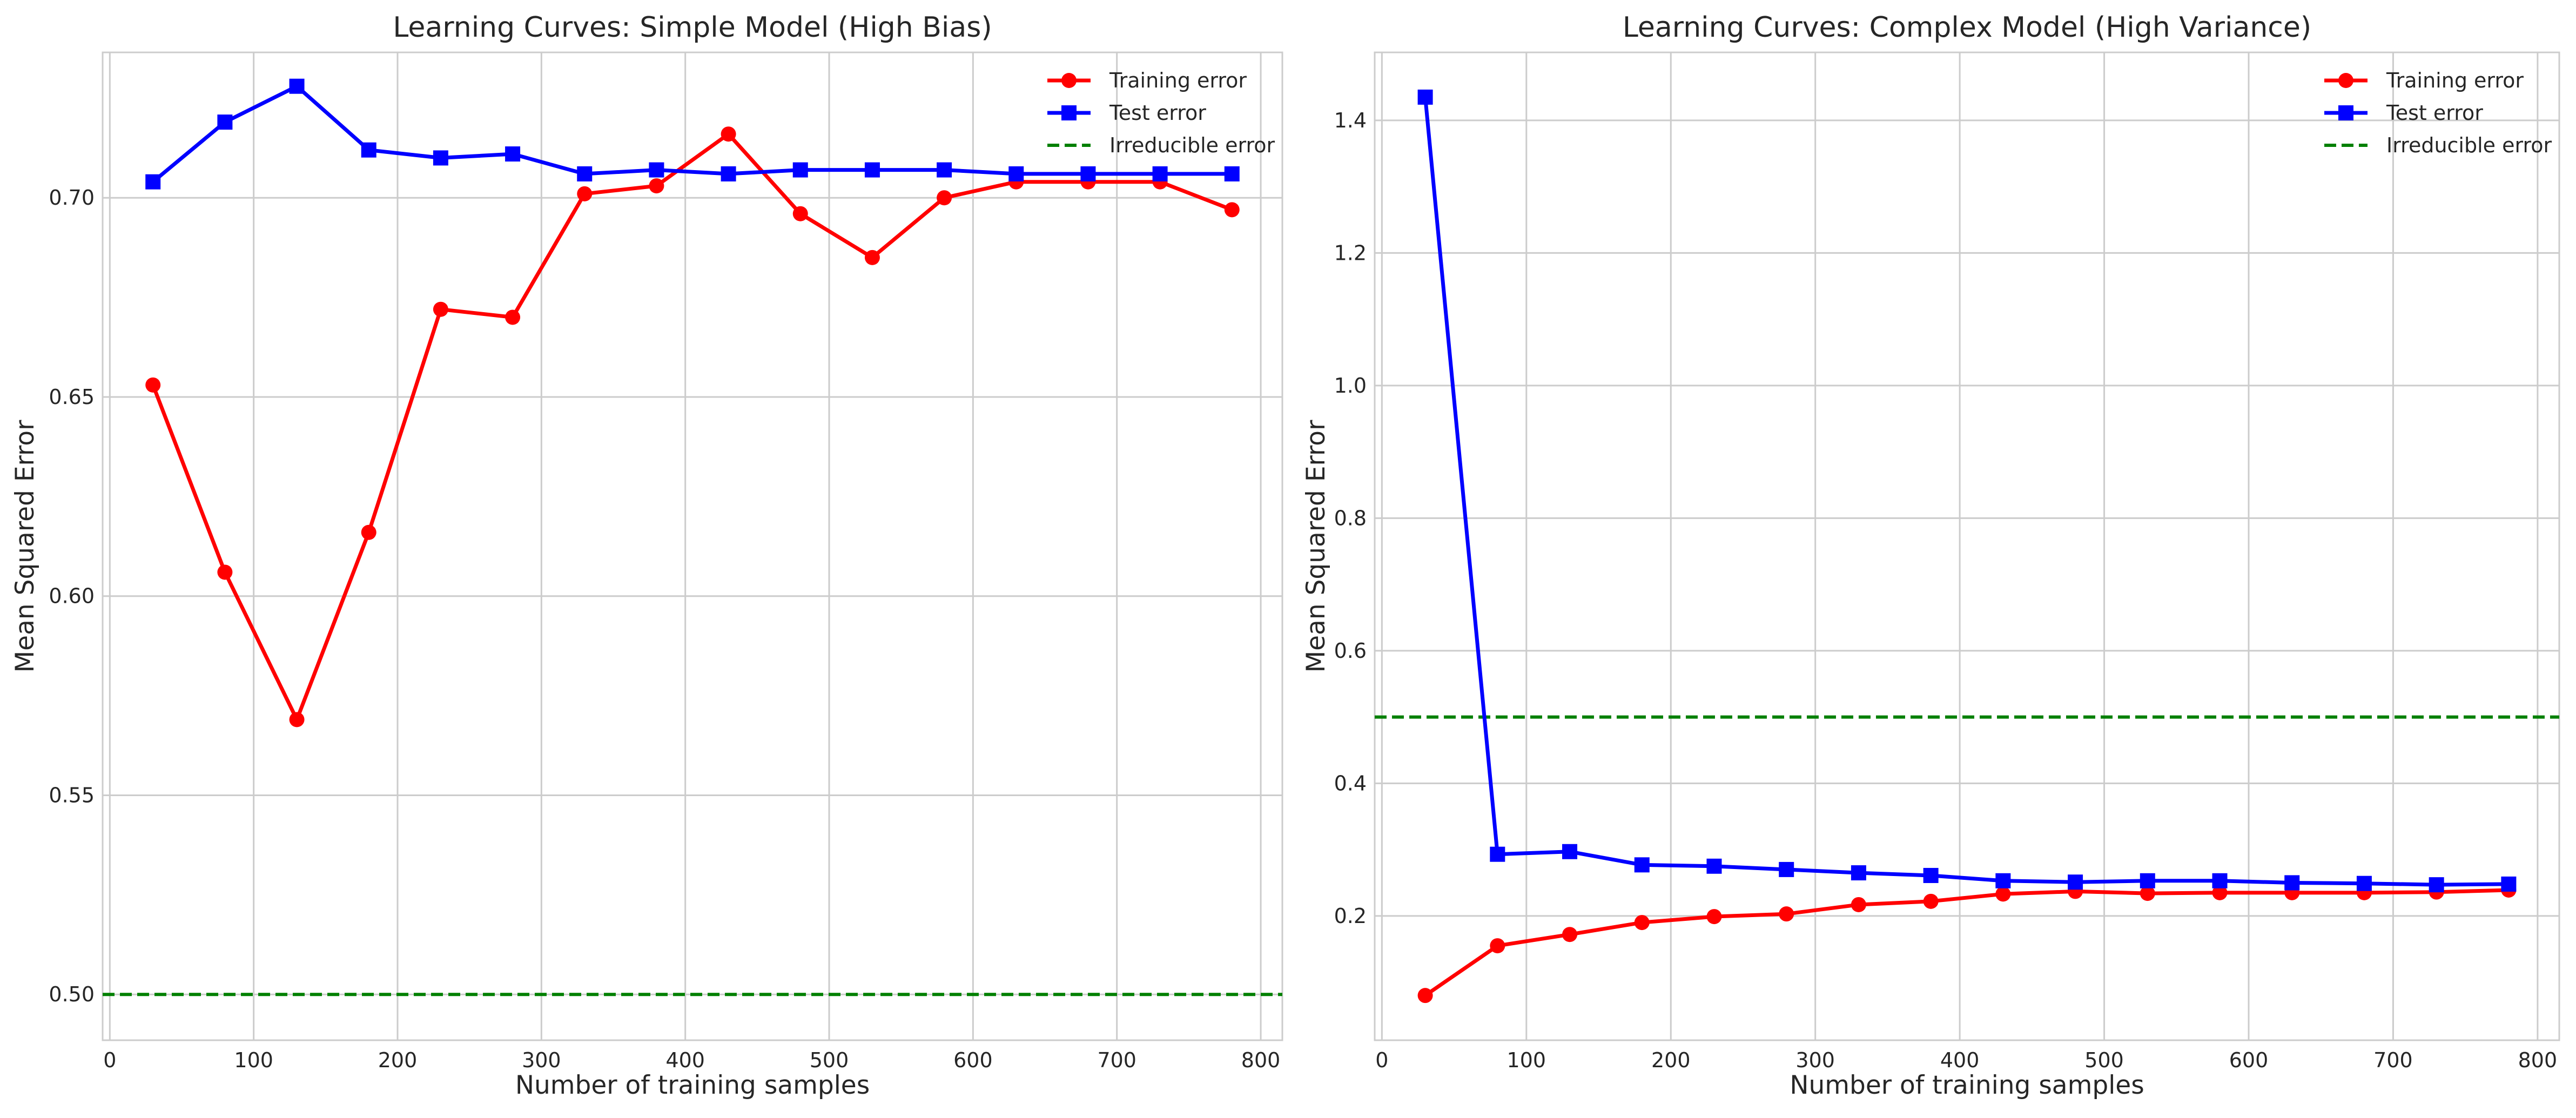 The height and width of the screenshot is (1118, 2576). What do you see at coordinates (1350, 916) in the screenshot?
I see `y-tick-label: 0.2` at bounding box center [1350, 916].